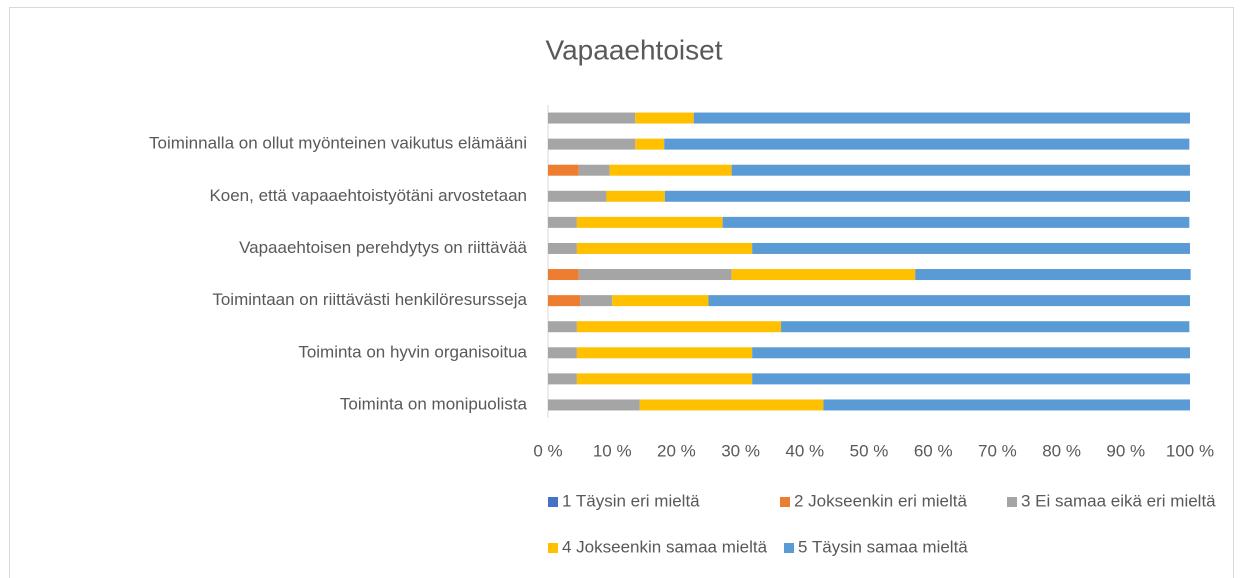 The height and width of the screenshot is (578, 1243). Describe the element at coordinates (1125, 450) in the screenshot. I see `x-tick-label: 90 %` at that location.